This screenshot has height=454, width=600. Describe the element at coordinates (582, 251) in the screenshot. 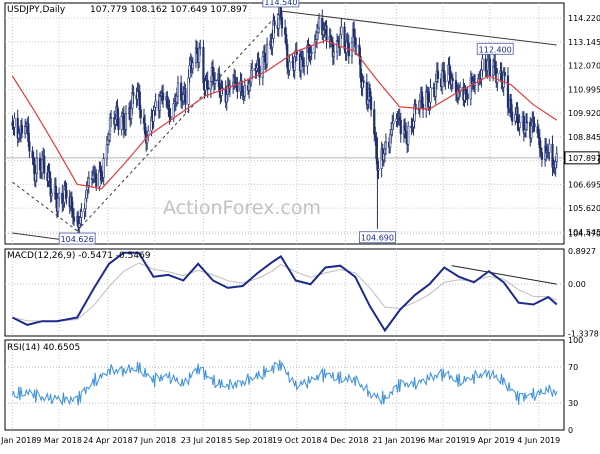

I see `macd-y-tick-label: 0.8927` at that location.